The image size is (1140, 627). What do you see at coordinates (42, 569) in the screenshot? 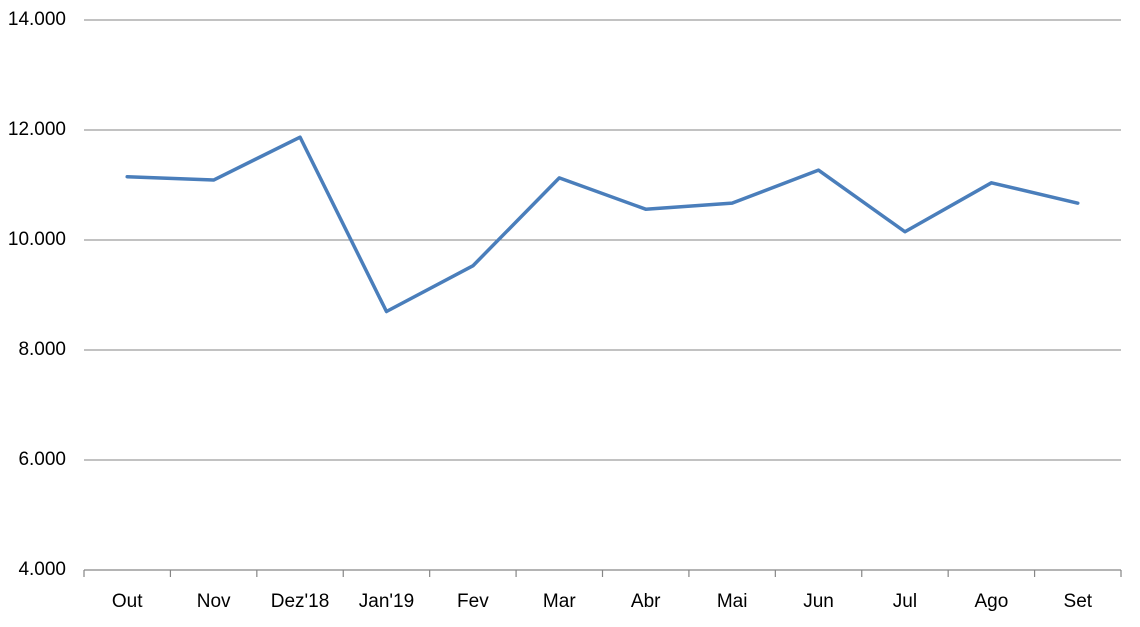
I see `y-tick-label: 4.000` at bounding box center [42, 569].